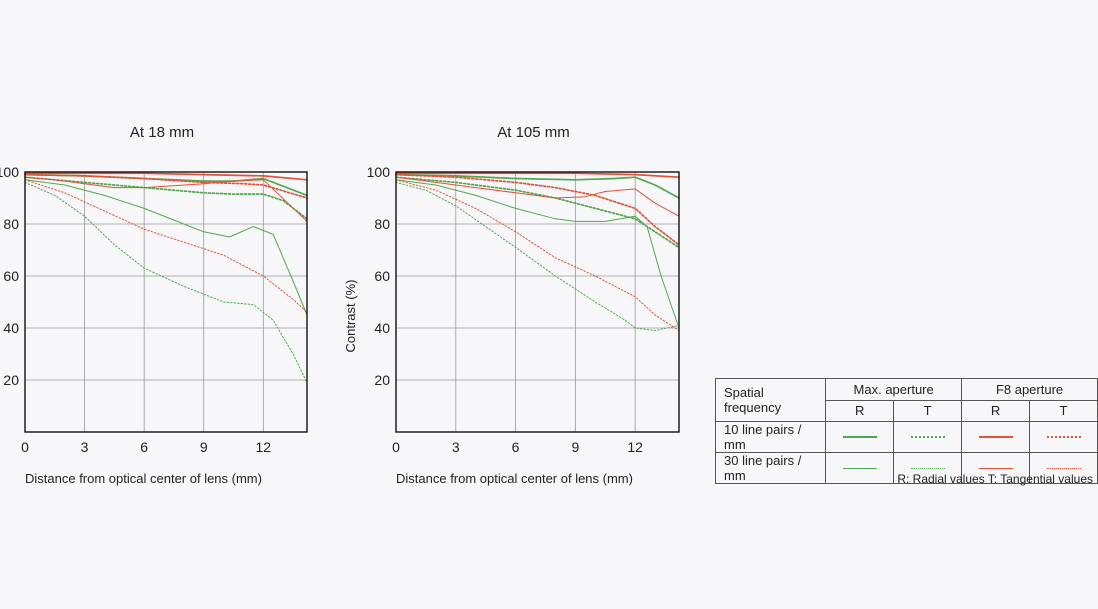 This screenshot has width=1098, height=609. I want to click on legend-sub-f8-t: T, so click(1063, 410).